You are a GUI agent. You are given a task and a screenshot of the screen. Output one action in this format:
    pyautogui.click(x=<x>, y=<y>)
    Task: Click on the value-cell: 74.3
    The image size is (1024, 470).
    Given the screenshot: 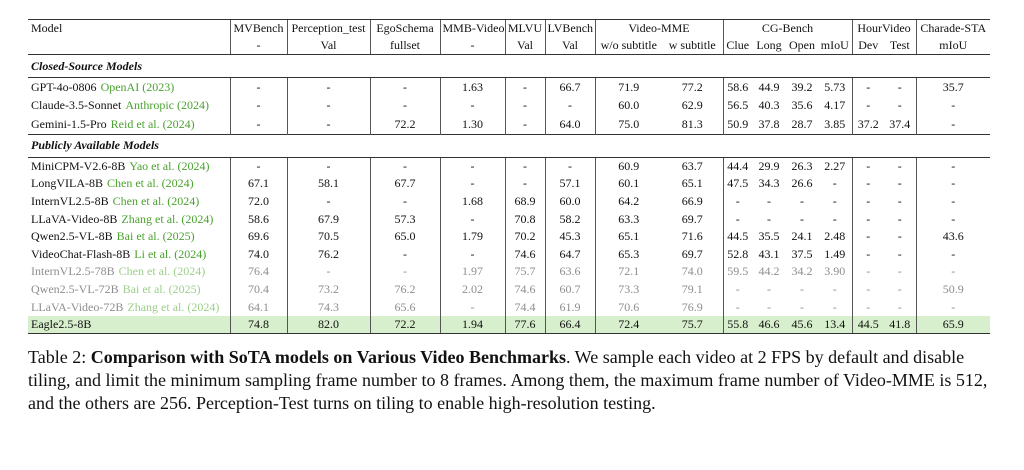 What is the action you would take?
    pyautogui.click(x=328, y=307)
    